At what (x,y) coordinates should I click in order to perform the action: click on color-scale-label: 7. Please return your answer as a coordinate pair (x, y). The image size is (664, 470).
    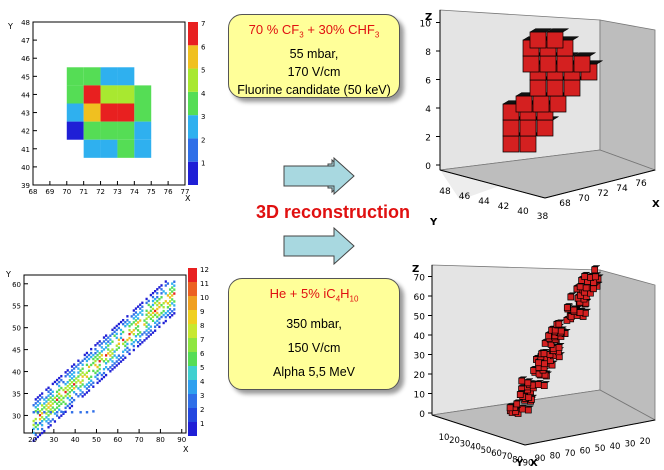
    Looking at the image, I should click on (202, 340).